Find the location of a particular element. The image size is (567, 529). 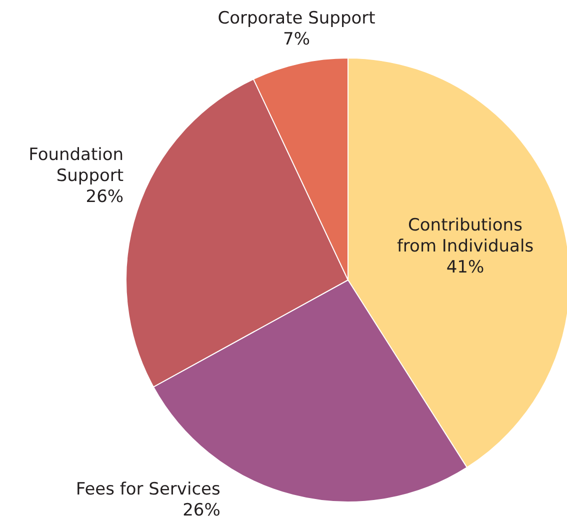

slice-label: Contributions from Individuals is located at coordinates (465, 235).